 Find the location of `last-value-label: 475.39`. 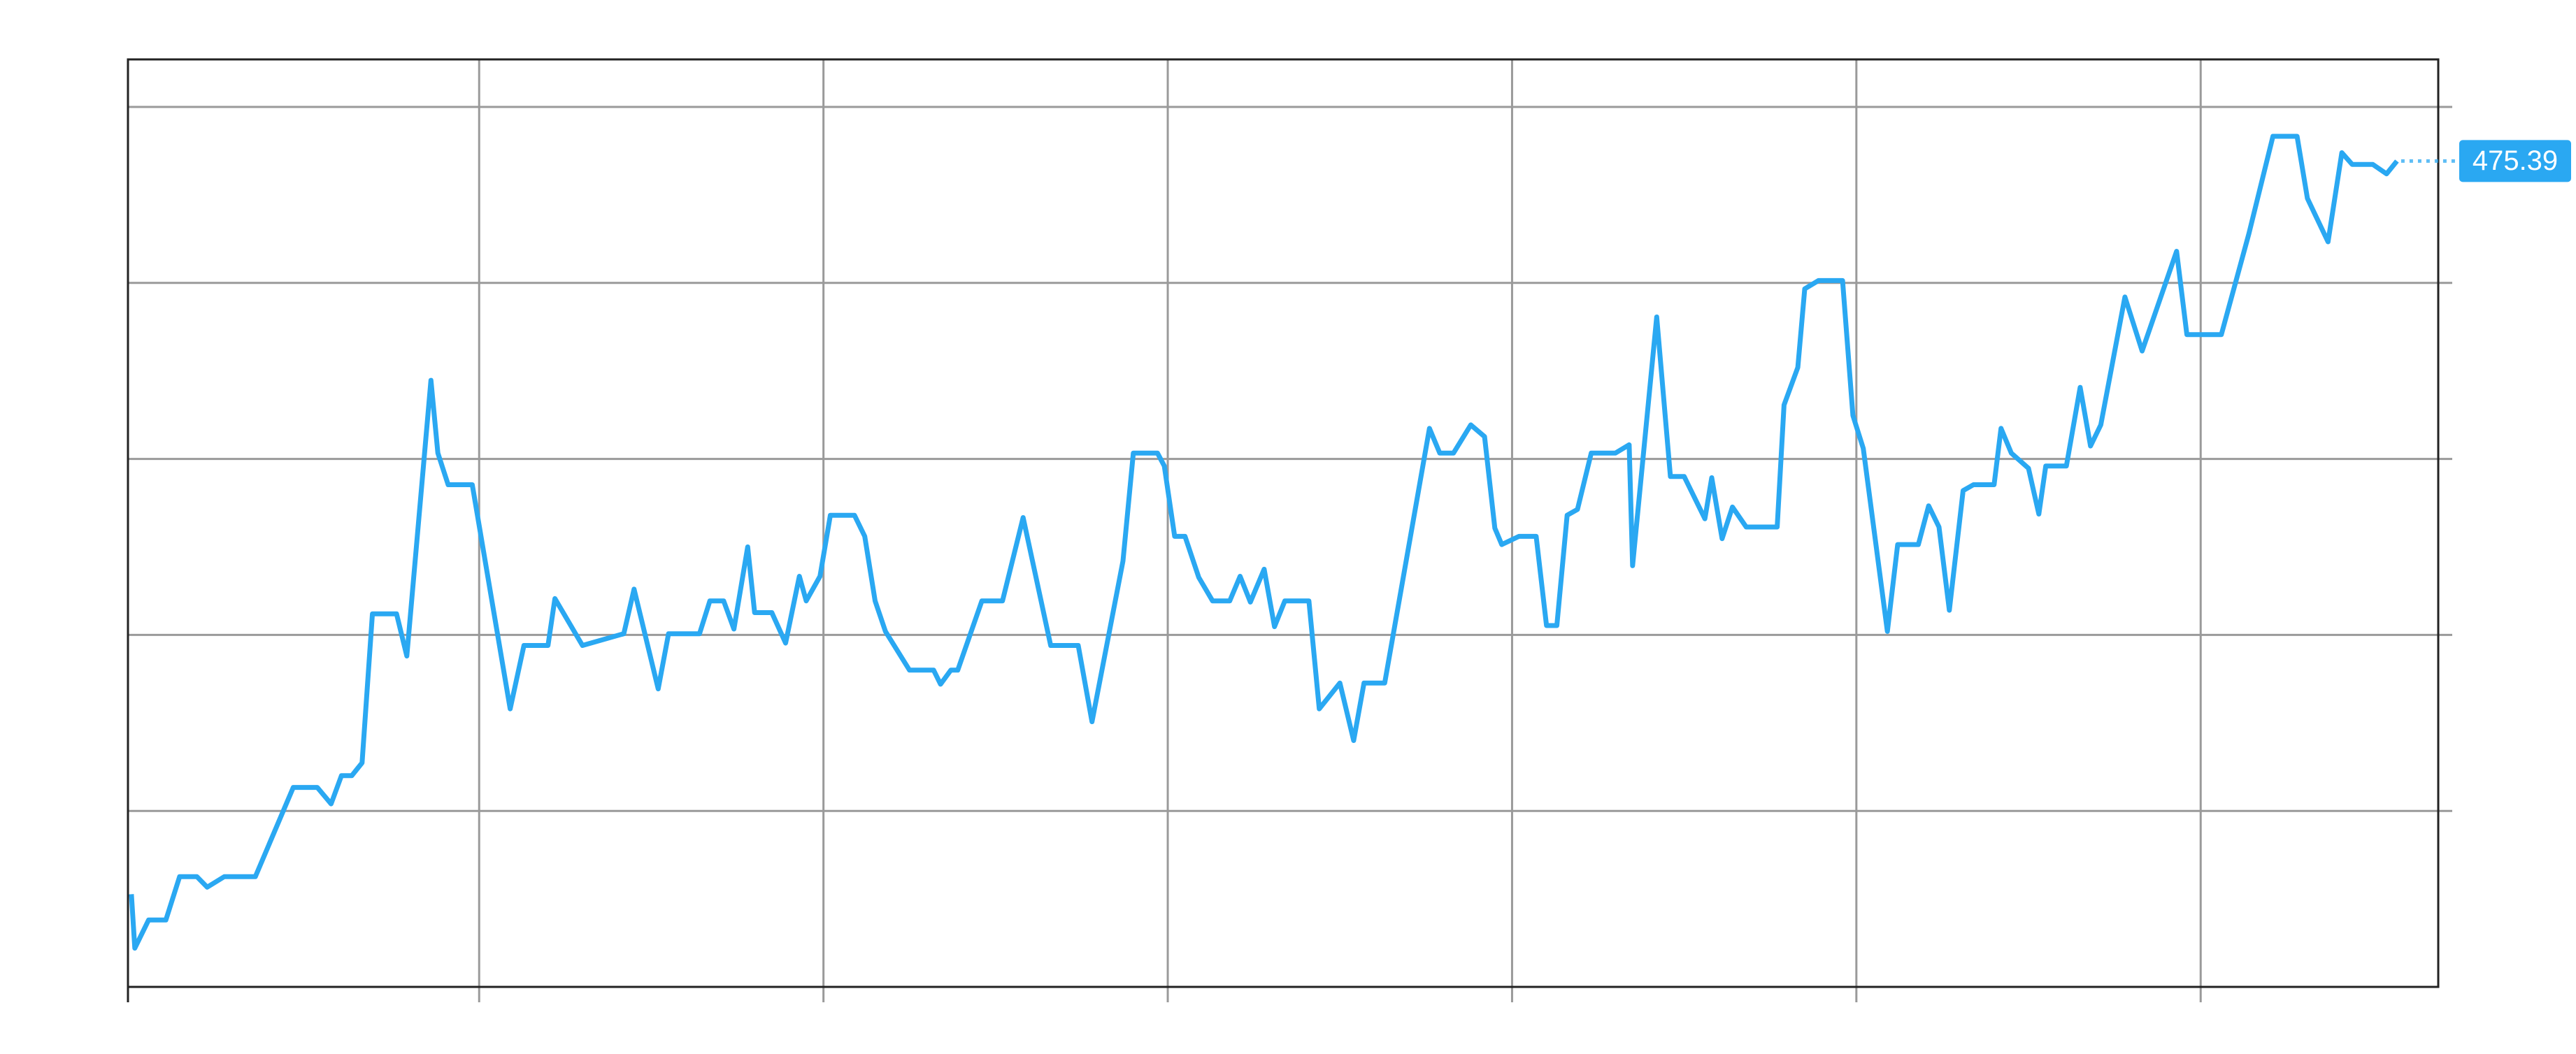

last-value-label: 475.39 is located at coordinates (2515, 160).